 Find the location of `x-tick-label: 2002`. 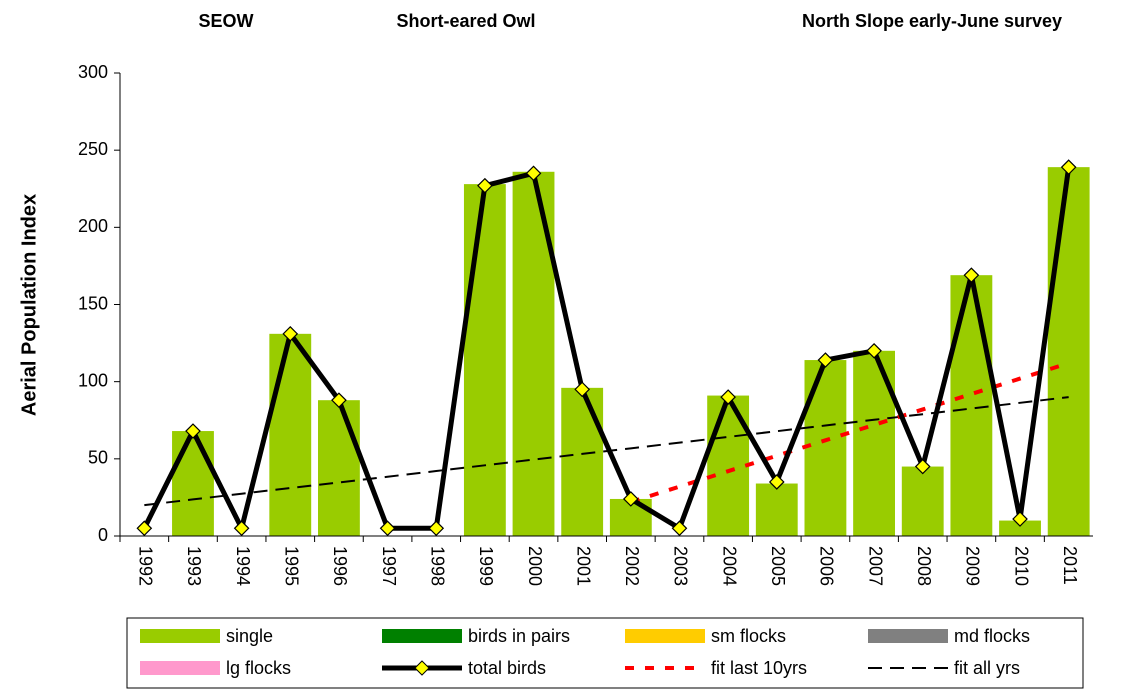

x-tick-label: 2002 is located at coordinates (632, 566).